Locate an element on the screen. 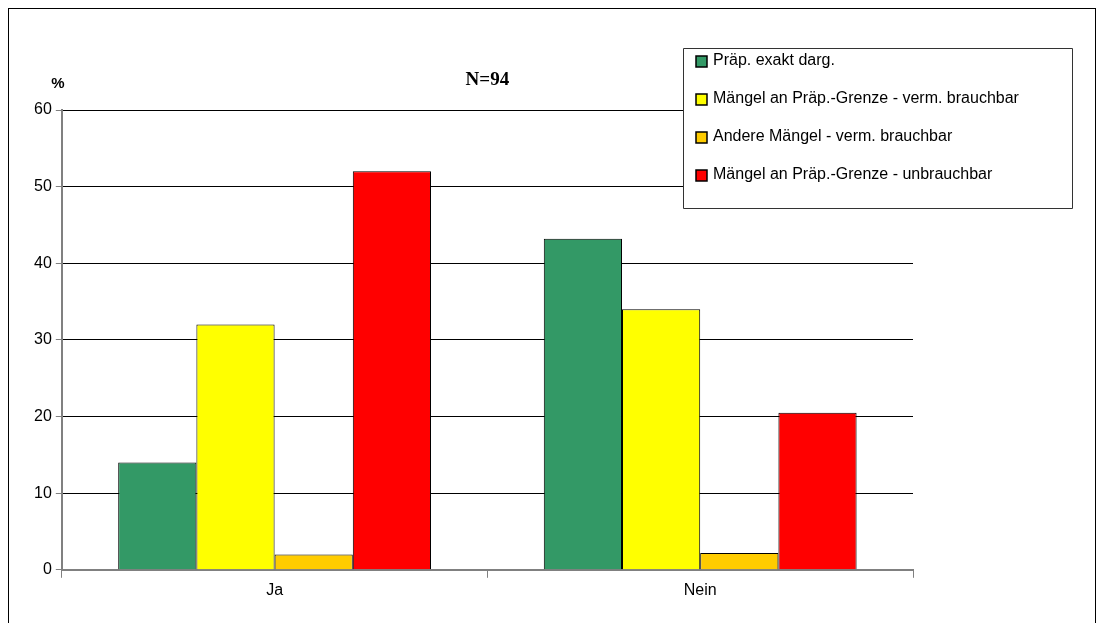 The height and width of the screenshot is (623, 1106). legend-label: Andere Mängel - verm. brauchbar is located at coordinates (833, 136).